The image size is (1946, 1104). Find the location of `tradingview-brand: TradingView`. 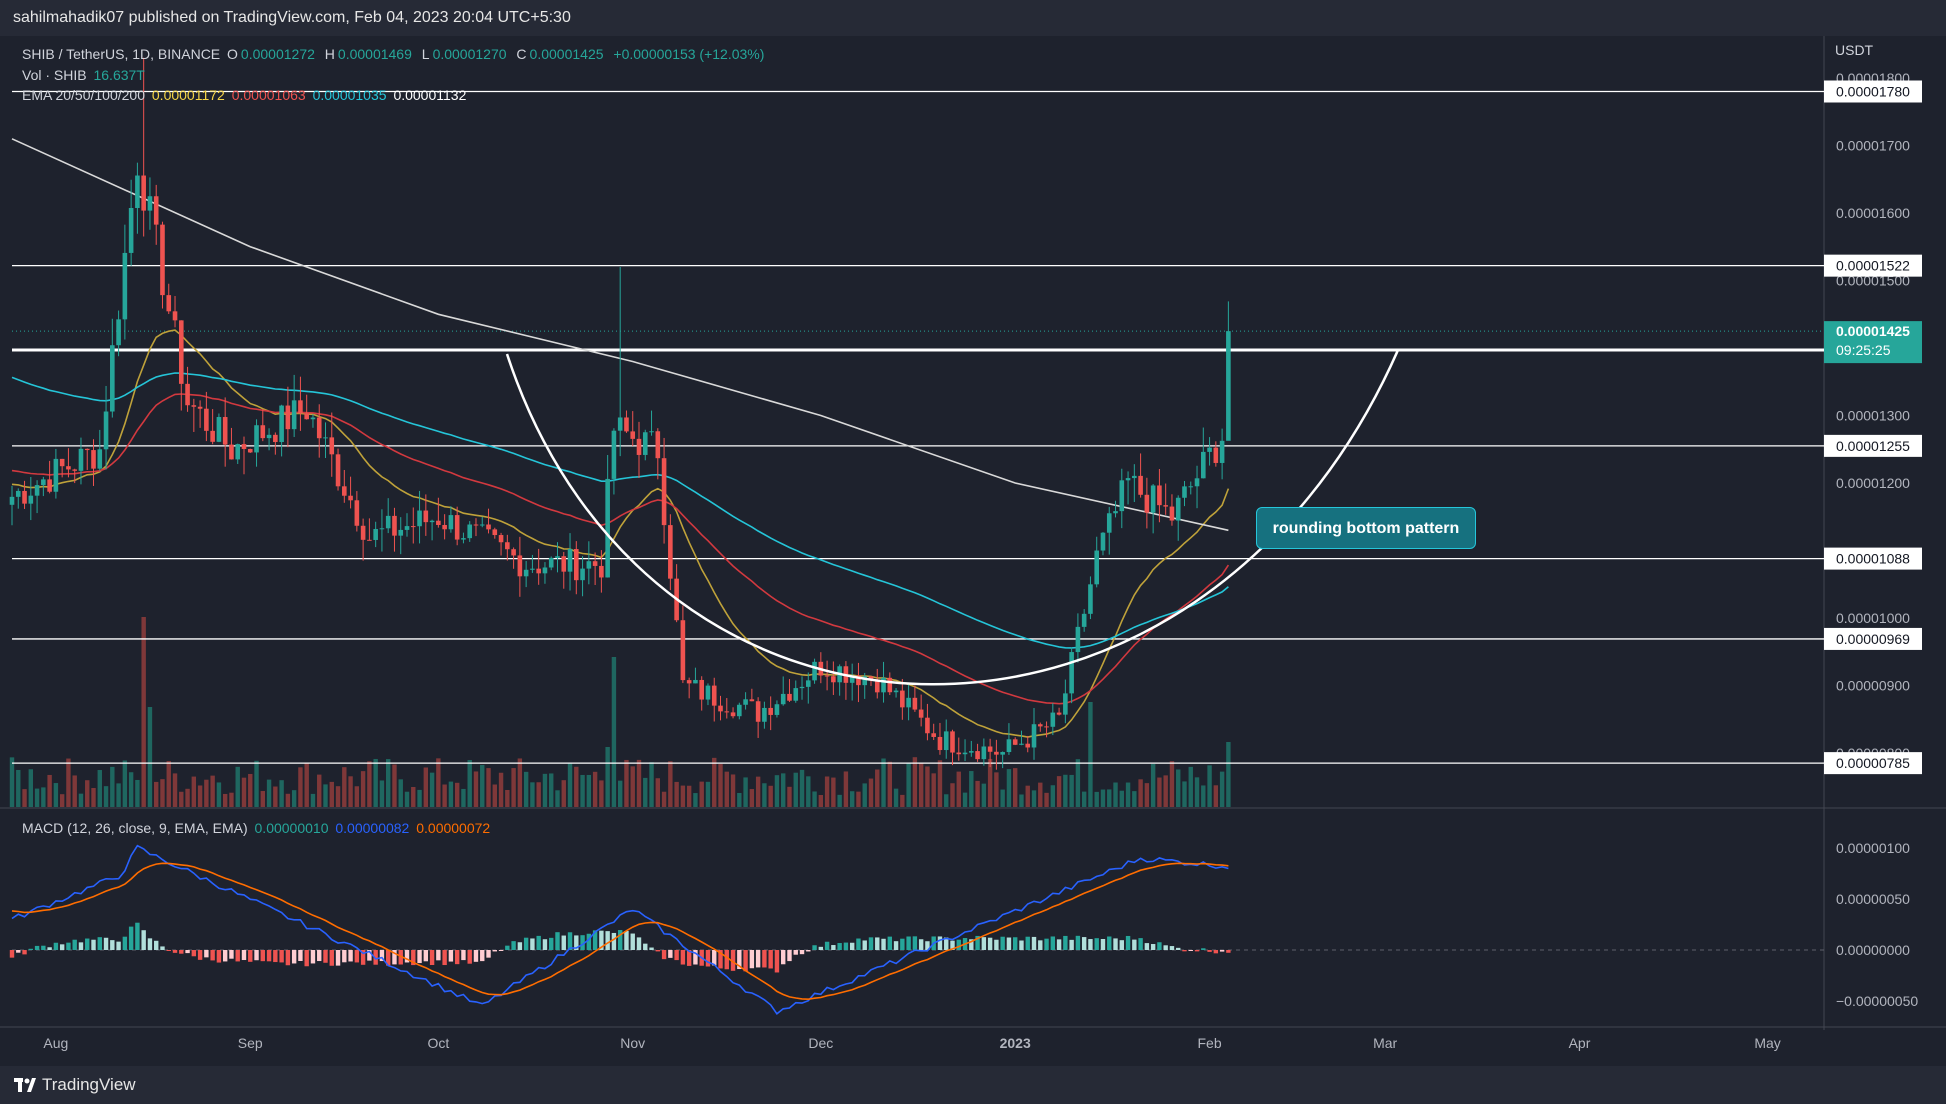

tradingview-brand: TradingView is located at coordinates (89, 1084).